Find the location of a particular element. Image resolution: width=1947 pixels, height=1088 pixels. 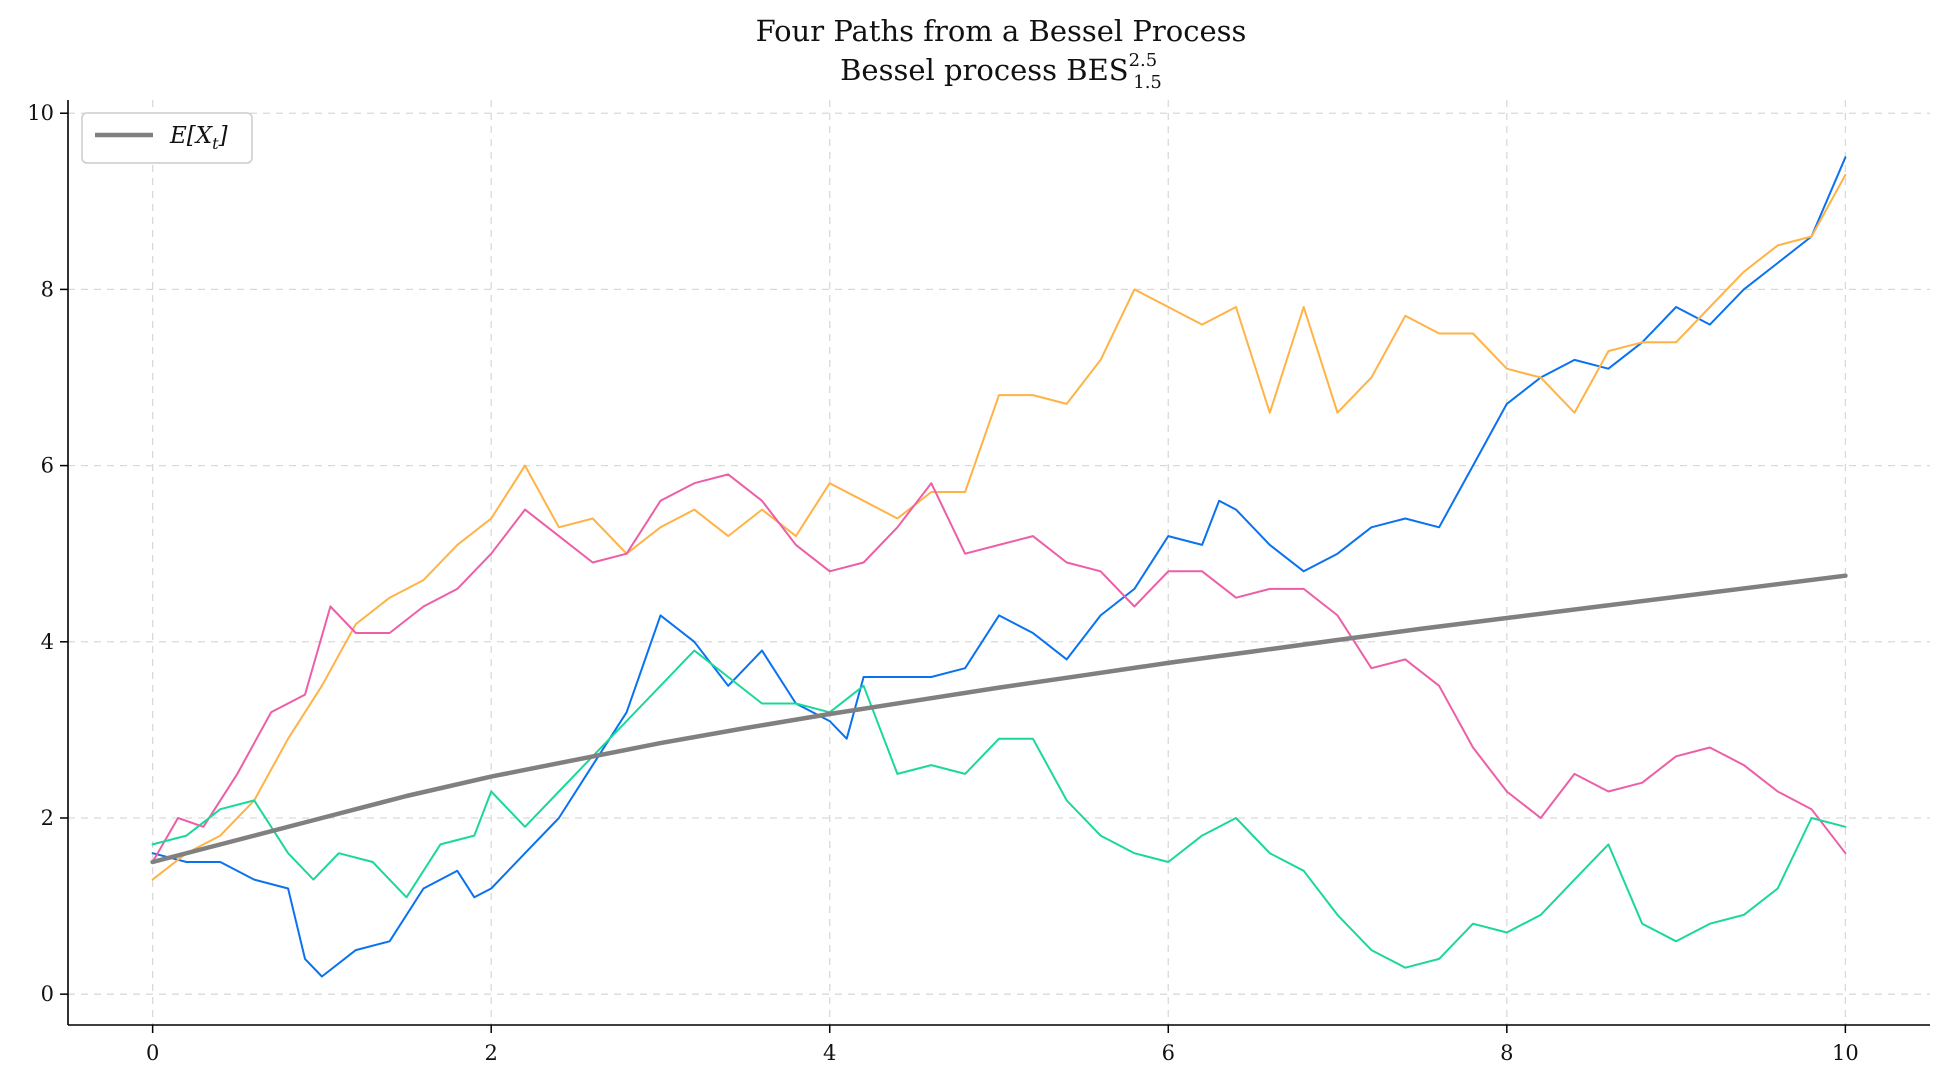

x-tick-label: 6 is located at coordinates (1168, 1053).